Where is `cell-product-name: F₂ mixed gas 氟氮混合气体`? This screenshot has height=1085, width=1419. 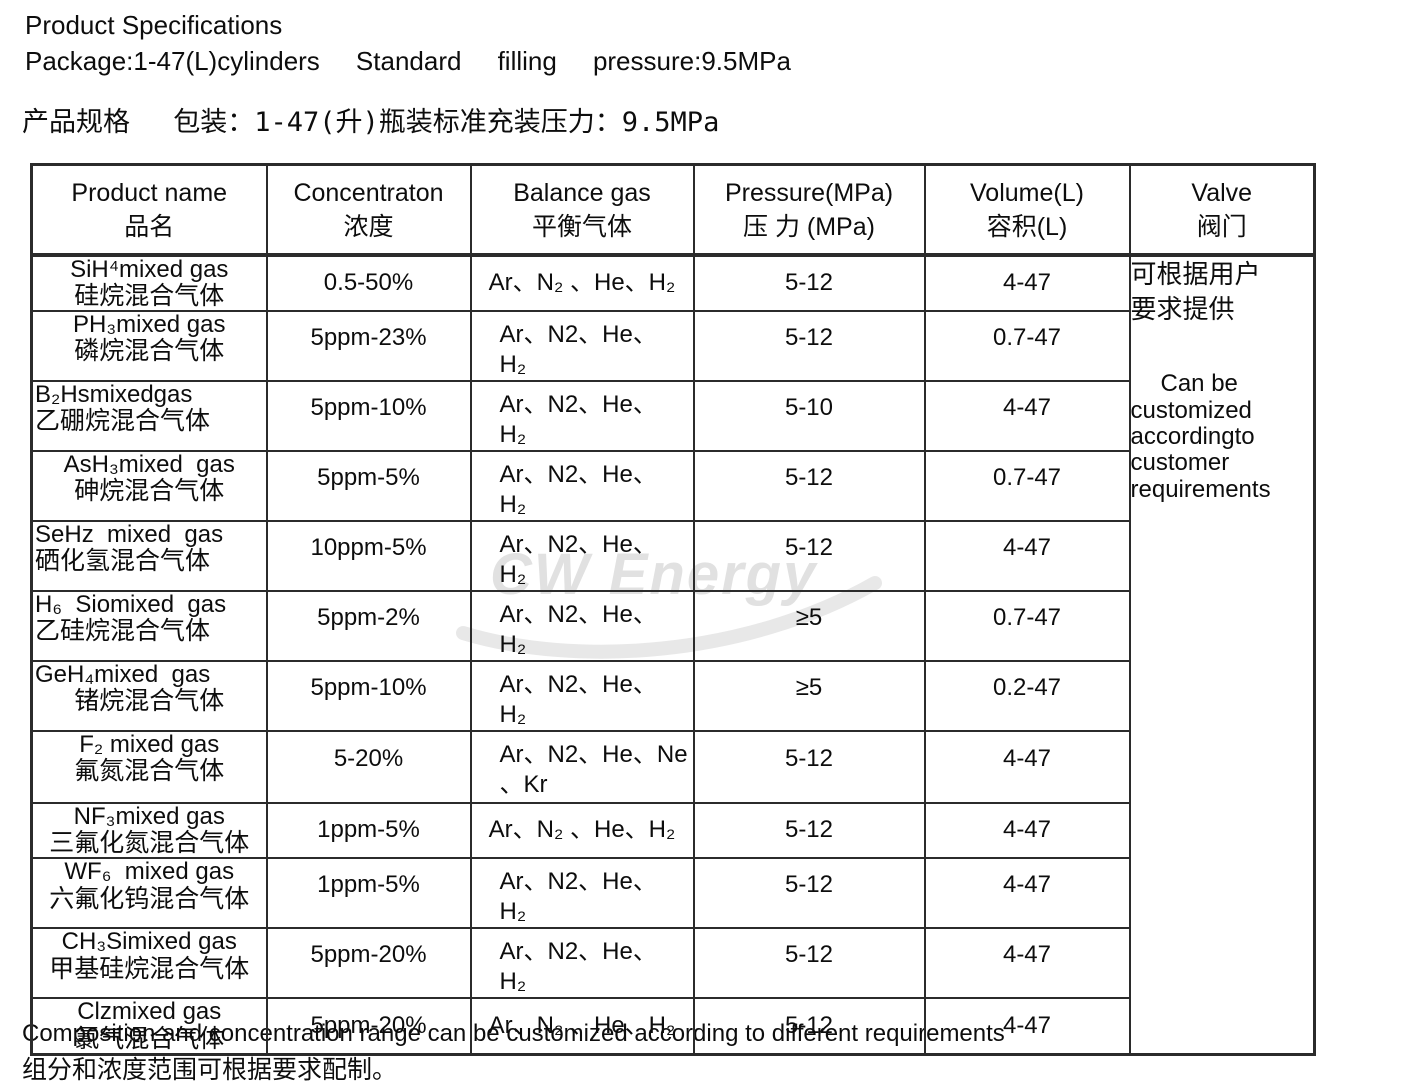
cell-product-name: F₂ mixed gas 氟氮混合气体 is located at coordinates (149, 767).